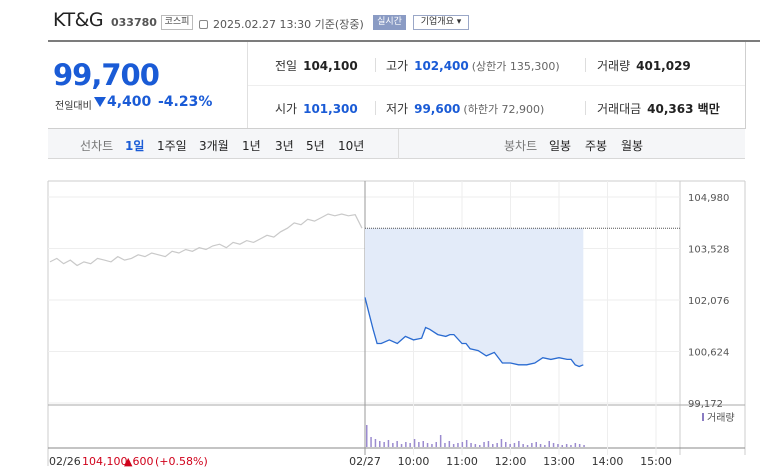  Describe the element at coordinates (365, 461) in the screenshot. I see `x-tick-label: 02/27` at that location.